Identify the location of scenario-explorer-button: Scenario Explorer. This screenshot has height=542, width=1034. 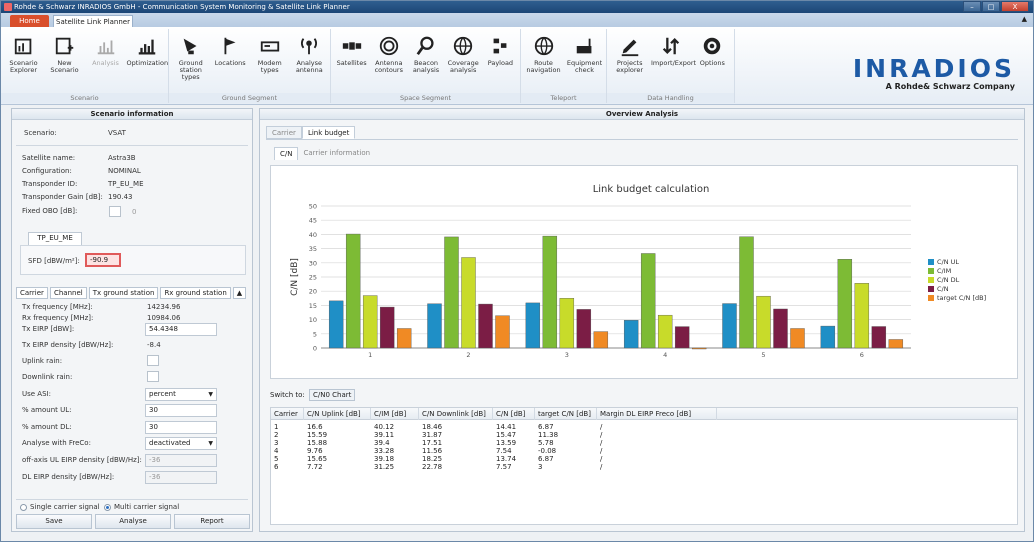
(24, 52).